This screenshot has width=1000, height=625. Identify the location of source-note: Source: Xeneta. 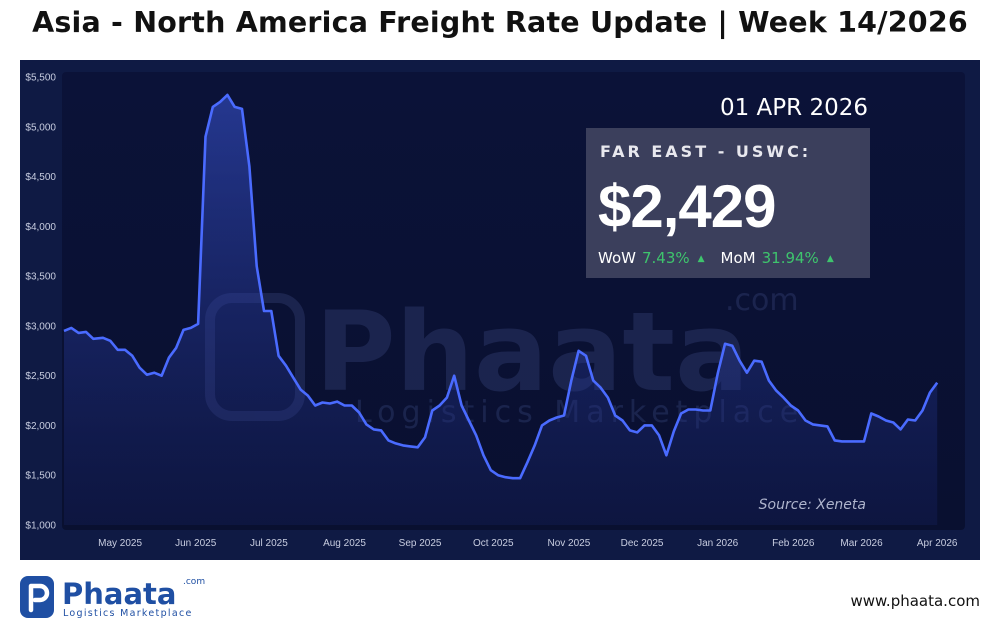
(812, 505).